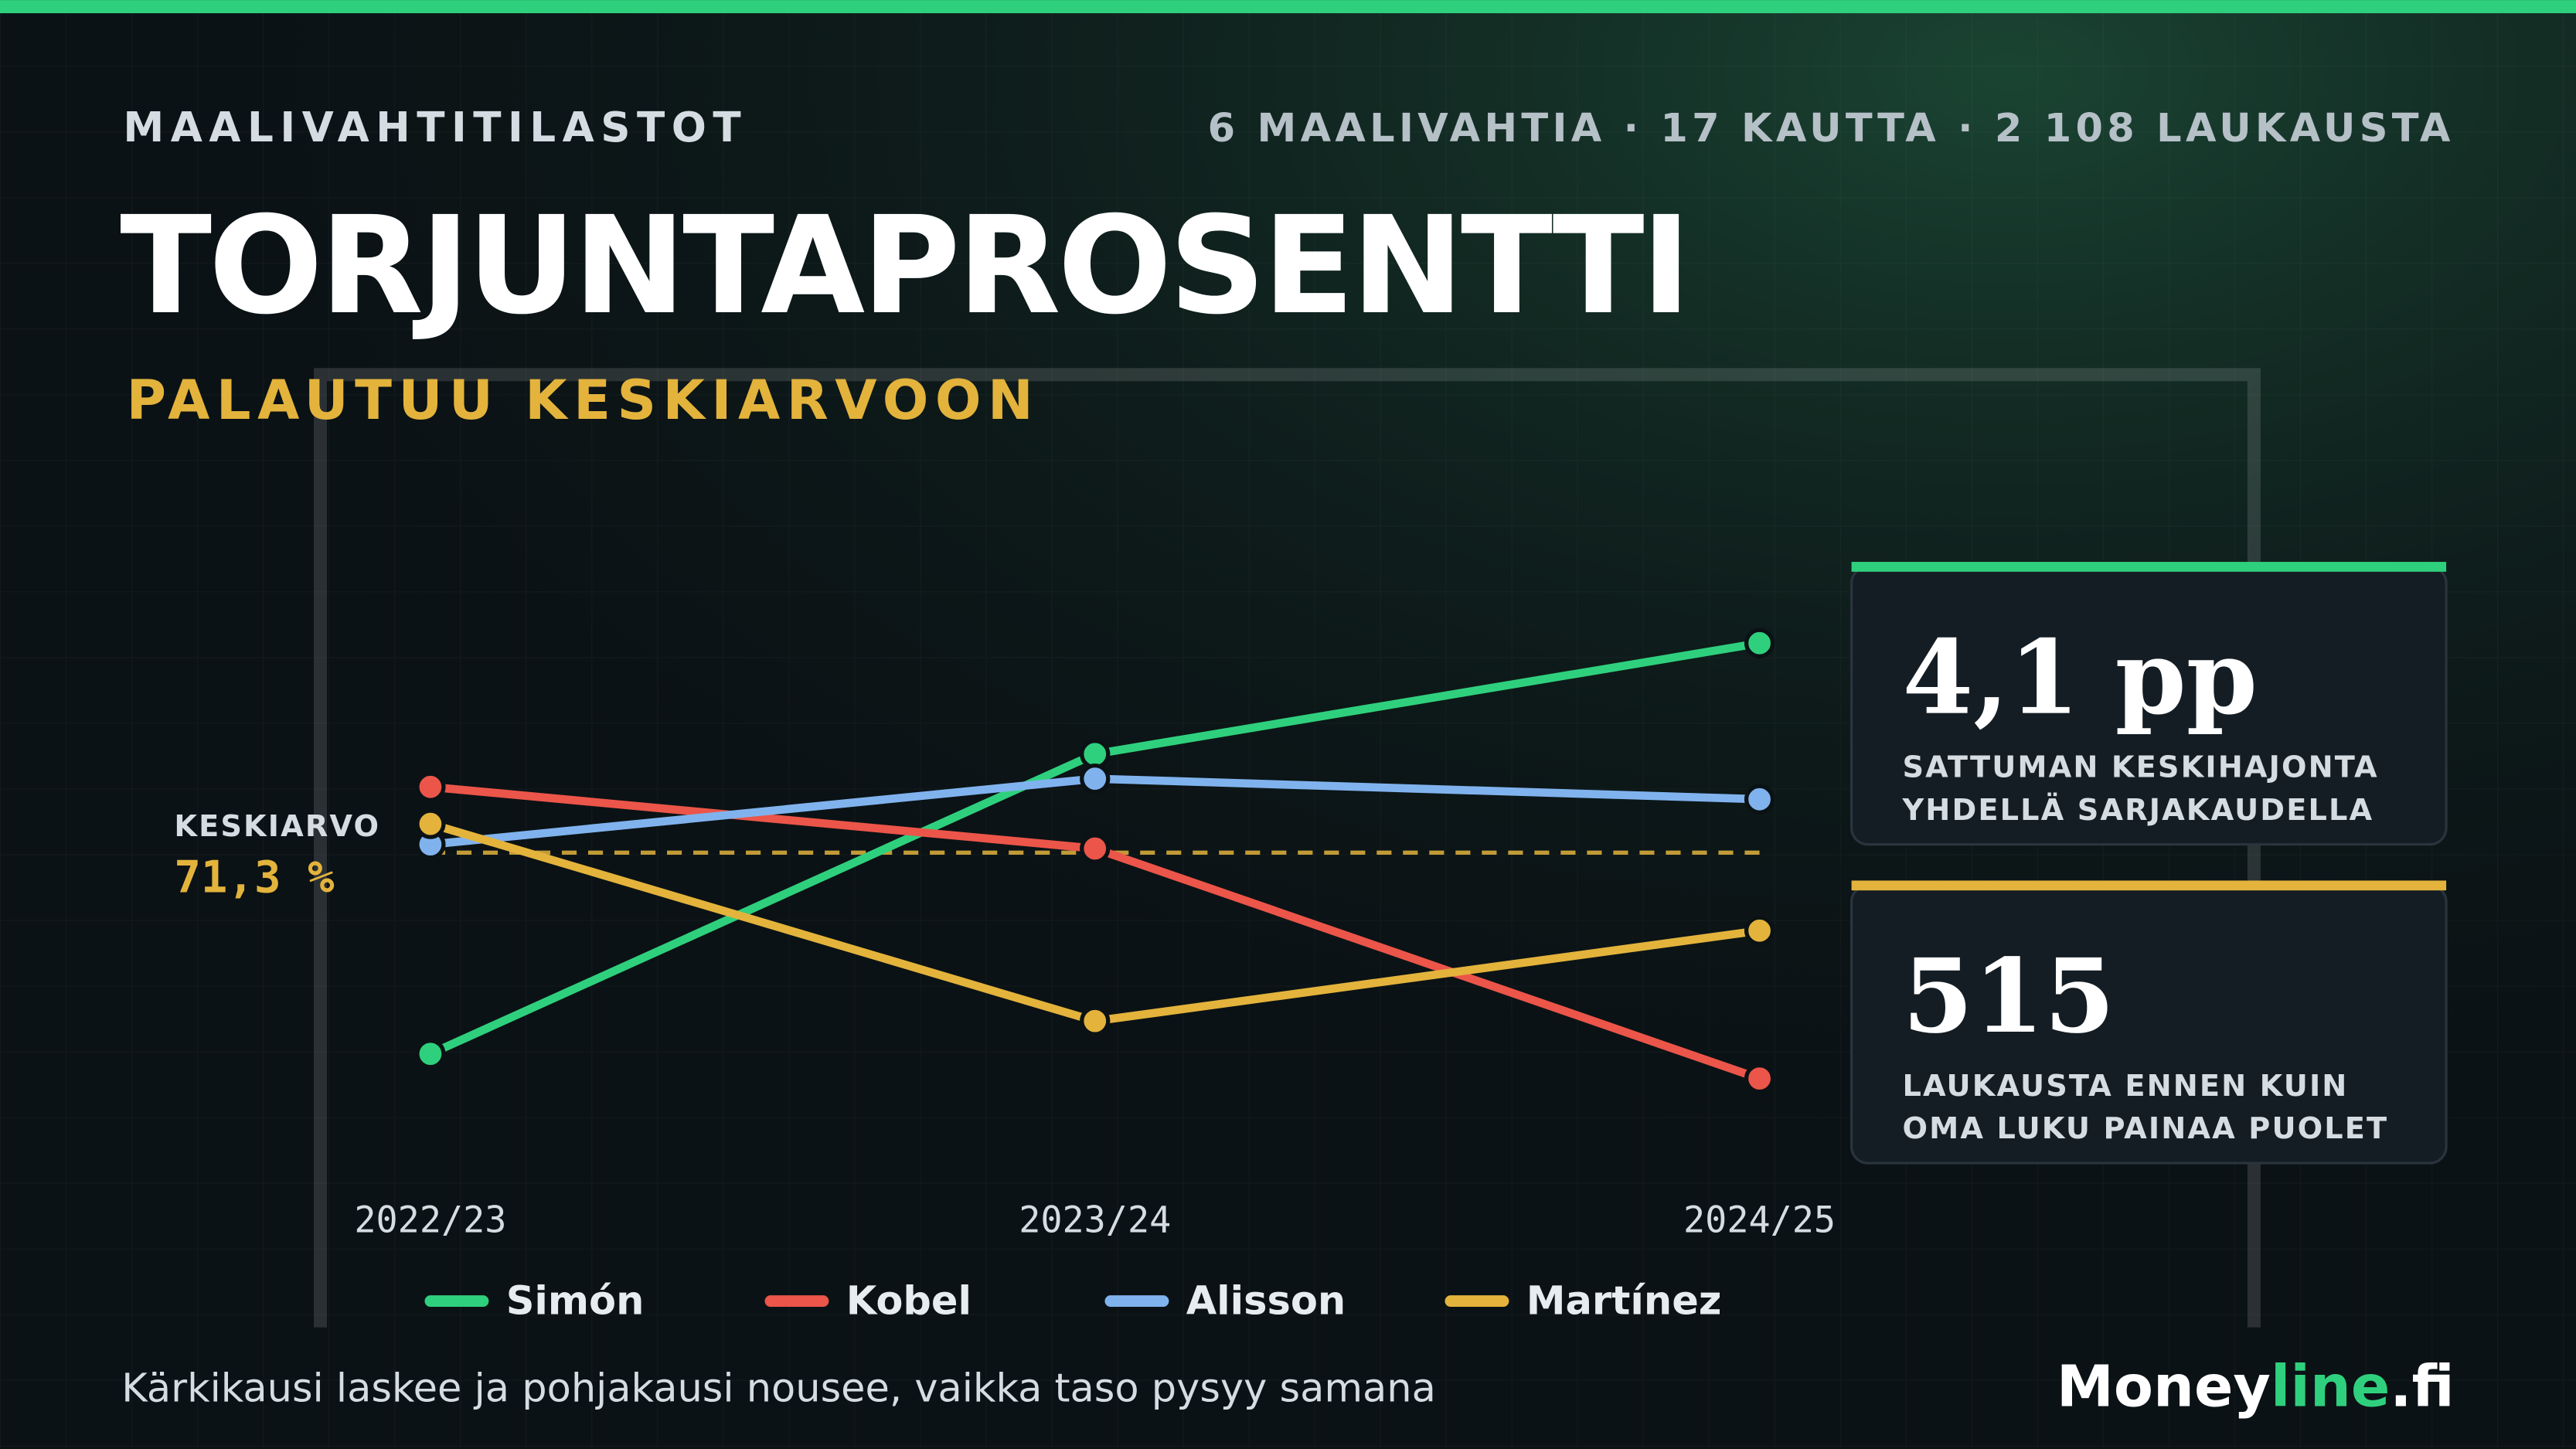 This screenshot has height=1449, width=2576. What do you see at coordinates (2079, 678) in the screenshot?
I see `stat-value: 4,1 pp` at bounding box center [2079, 678].